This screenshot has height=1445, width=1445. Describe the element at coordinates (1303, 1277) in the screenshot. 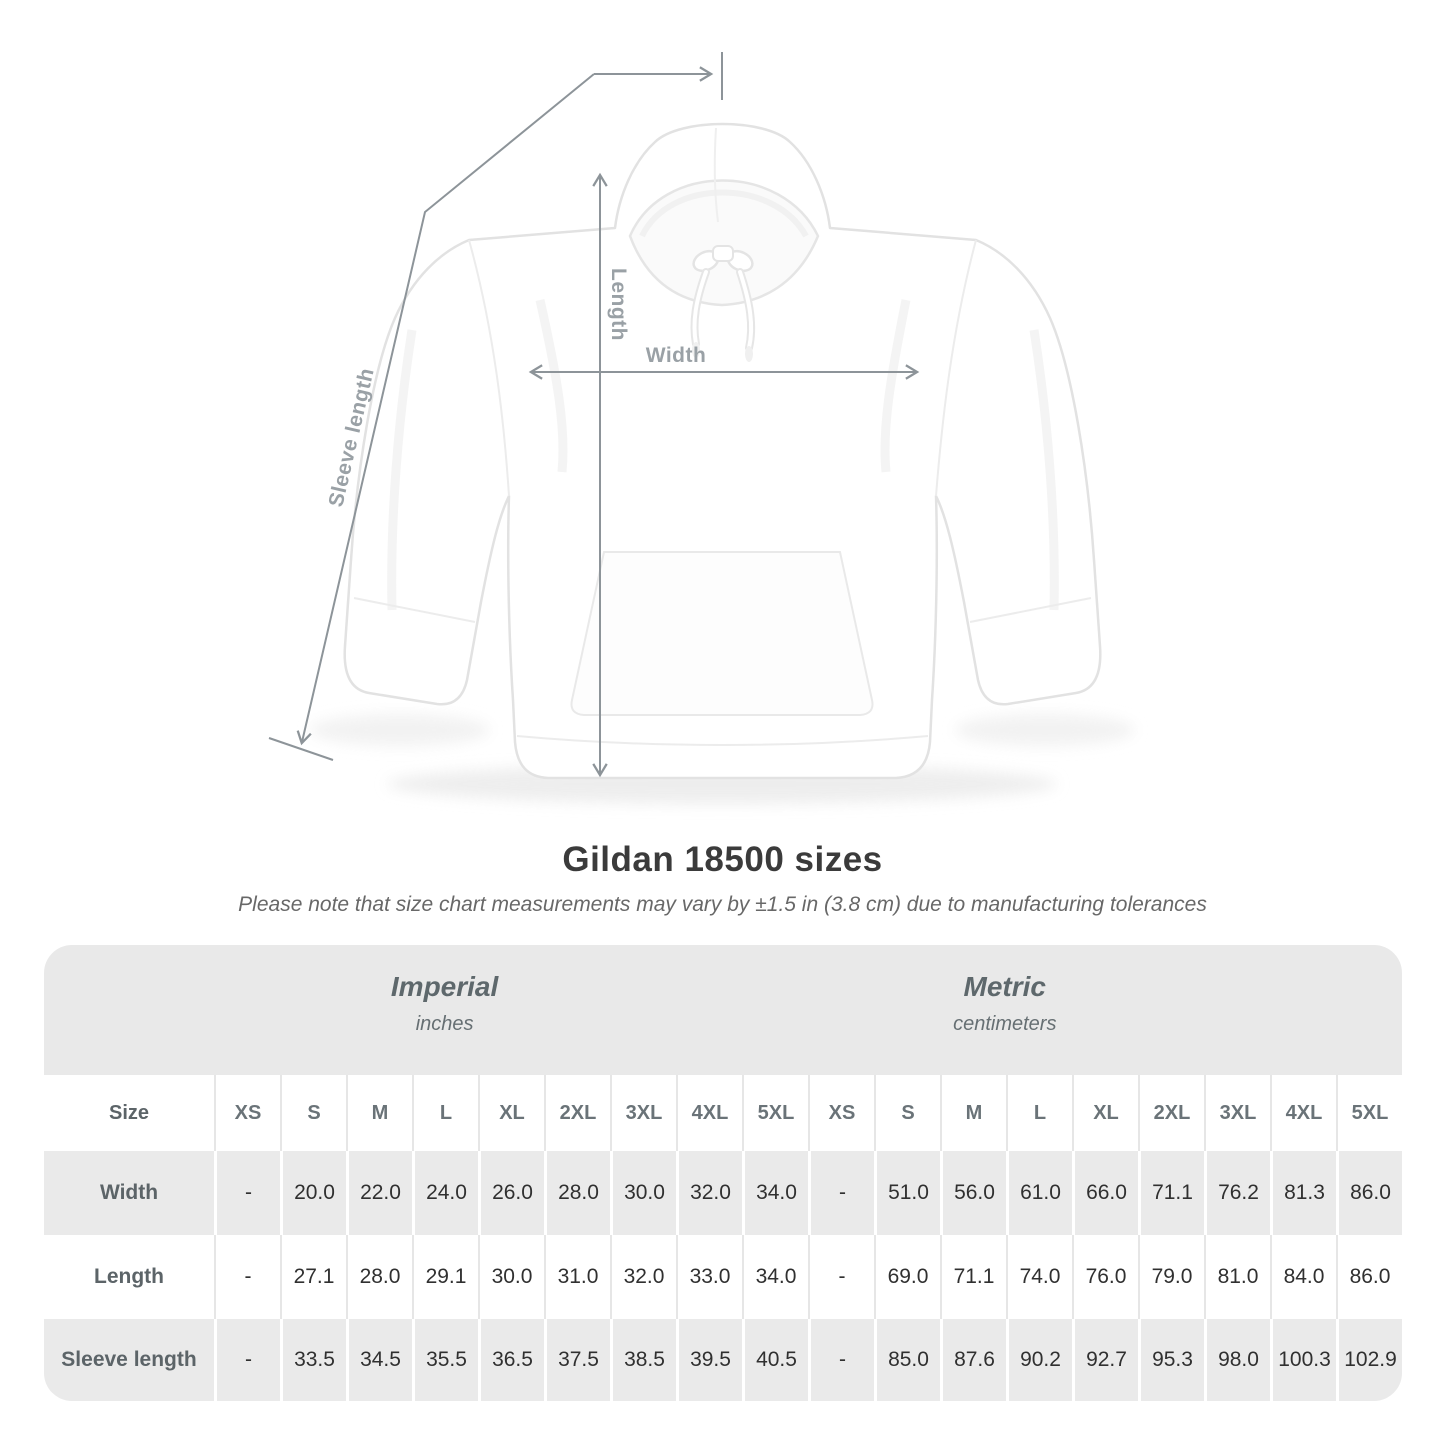

I see `cell: 84.0` at that location.